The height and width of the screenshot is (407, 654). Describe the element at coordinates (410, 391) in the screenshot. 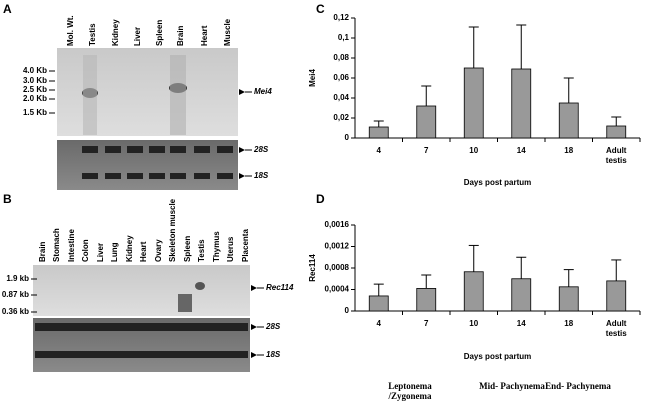

I see `stage-label: Leptonema /Zygonema` at that location.